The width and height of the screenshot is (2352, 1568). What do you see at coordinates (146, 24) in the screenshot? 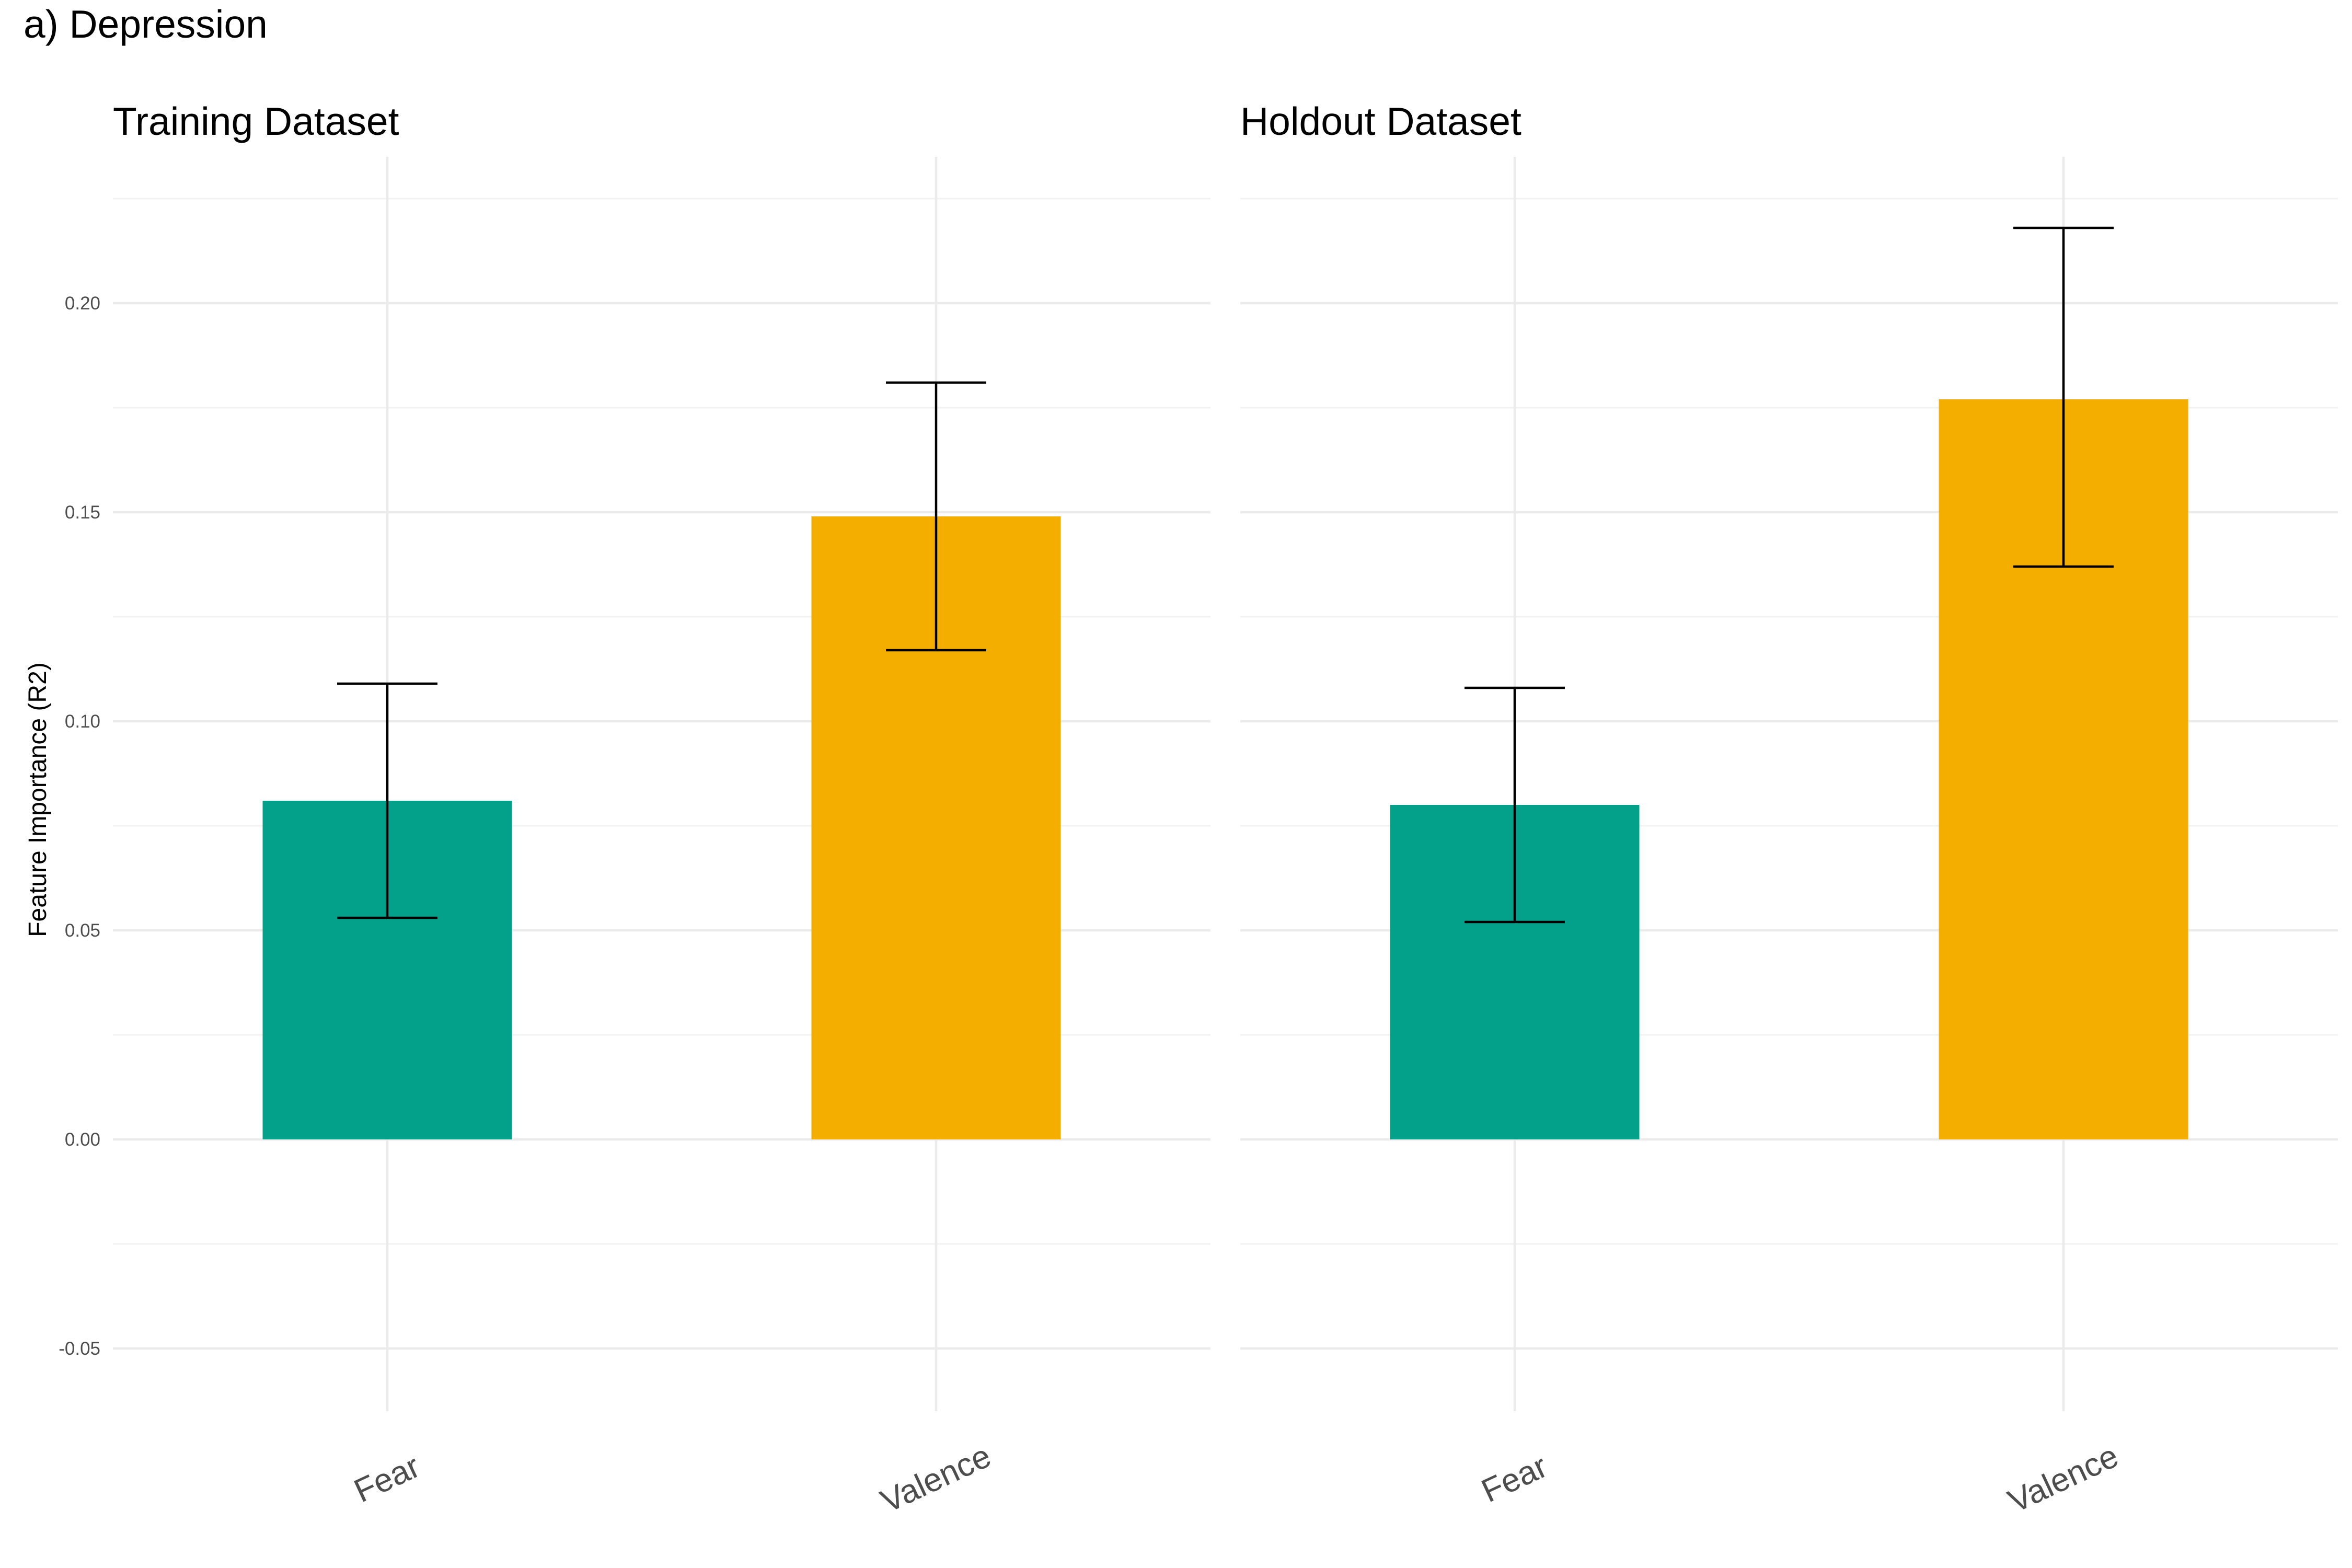
I see `figure-title: a) Depression` at bounding box center [146, 24].